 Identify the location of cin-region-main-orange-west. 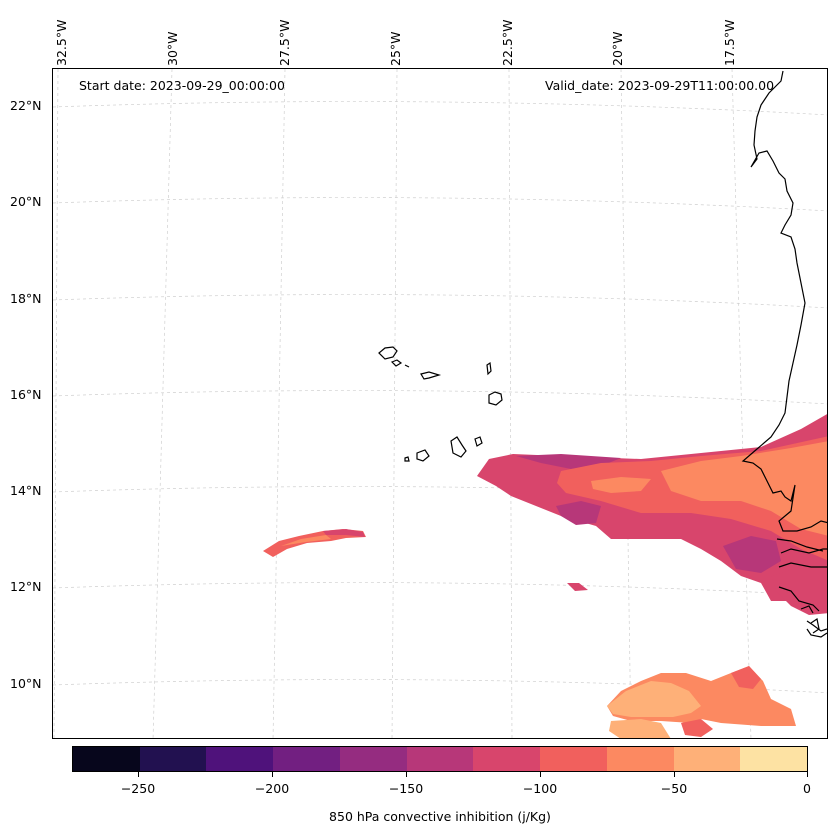
(621, 485).